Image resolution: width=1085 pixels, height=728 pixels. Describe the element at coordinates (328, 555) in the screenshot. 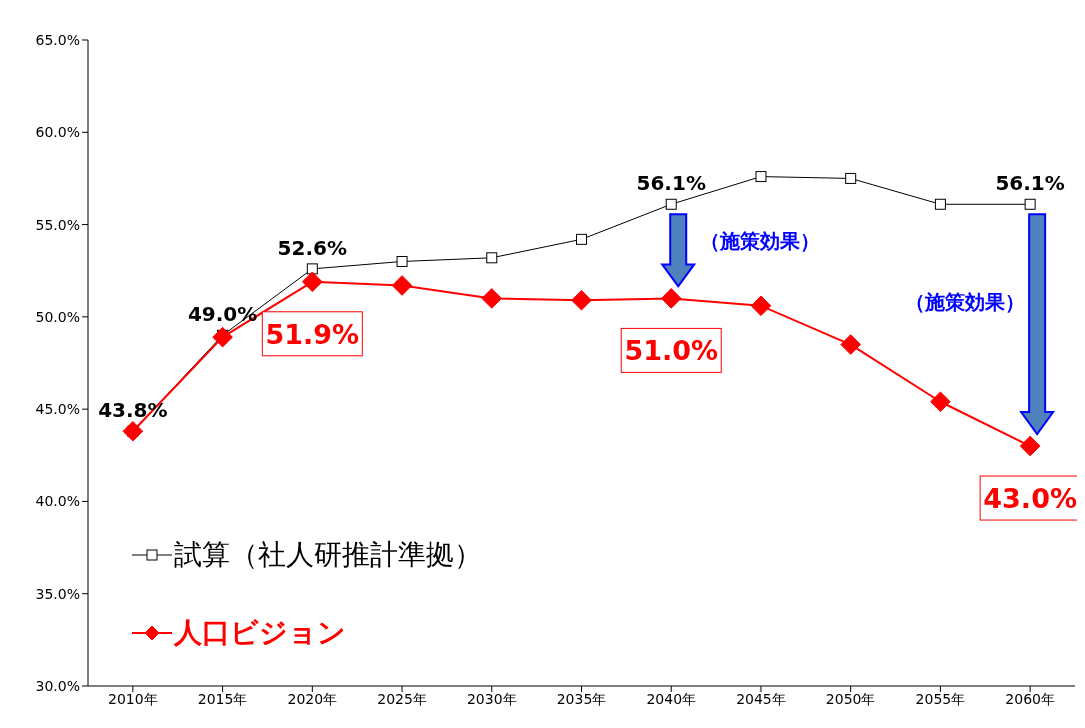

I see `legend-label: 試算（社人研推計準拠）` at that location.